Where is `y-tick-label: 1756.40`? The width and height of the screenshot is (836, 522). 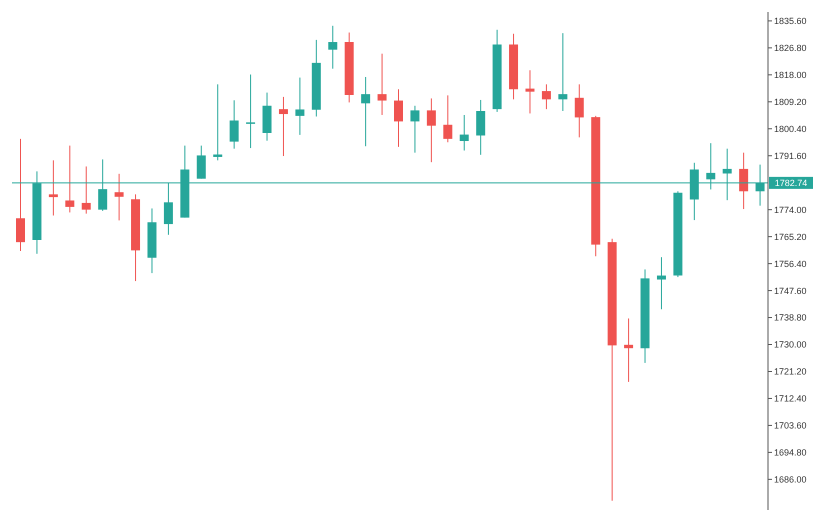
y-tick-label: 1756.40 is located at coordinates (790, 263).